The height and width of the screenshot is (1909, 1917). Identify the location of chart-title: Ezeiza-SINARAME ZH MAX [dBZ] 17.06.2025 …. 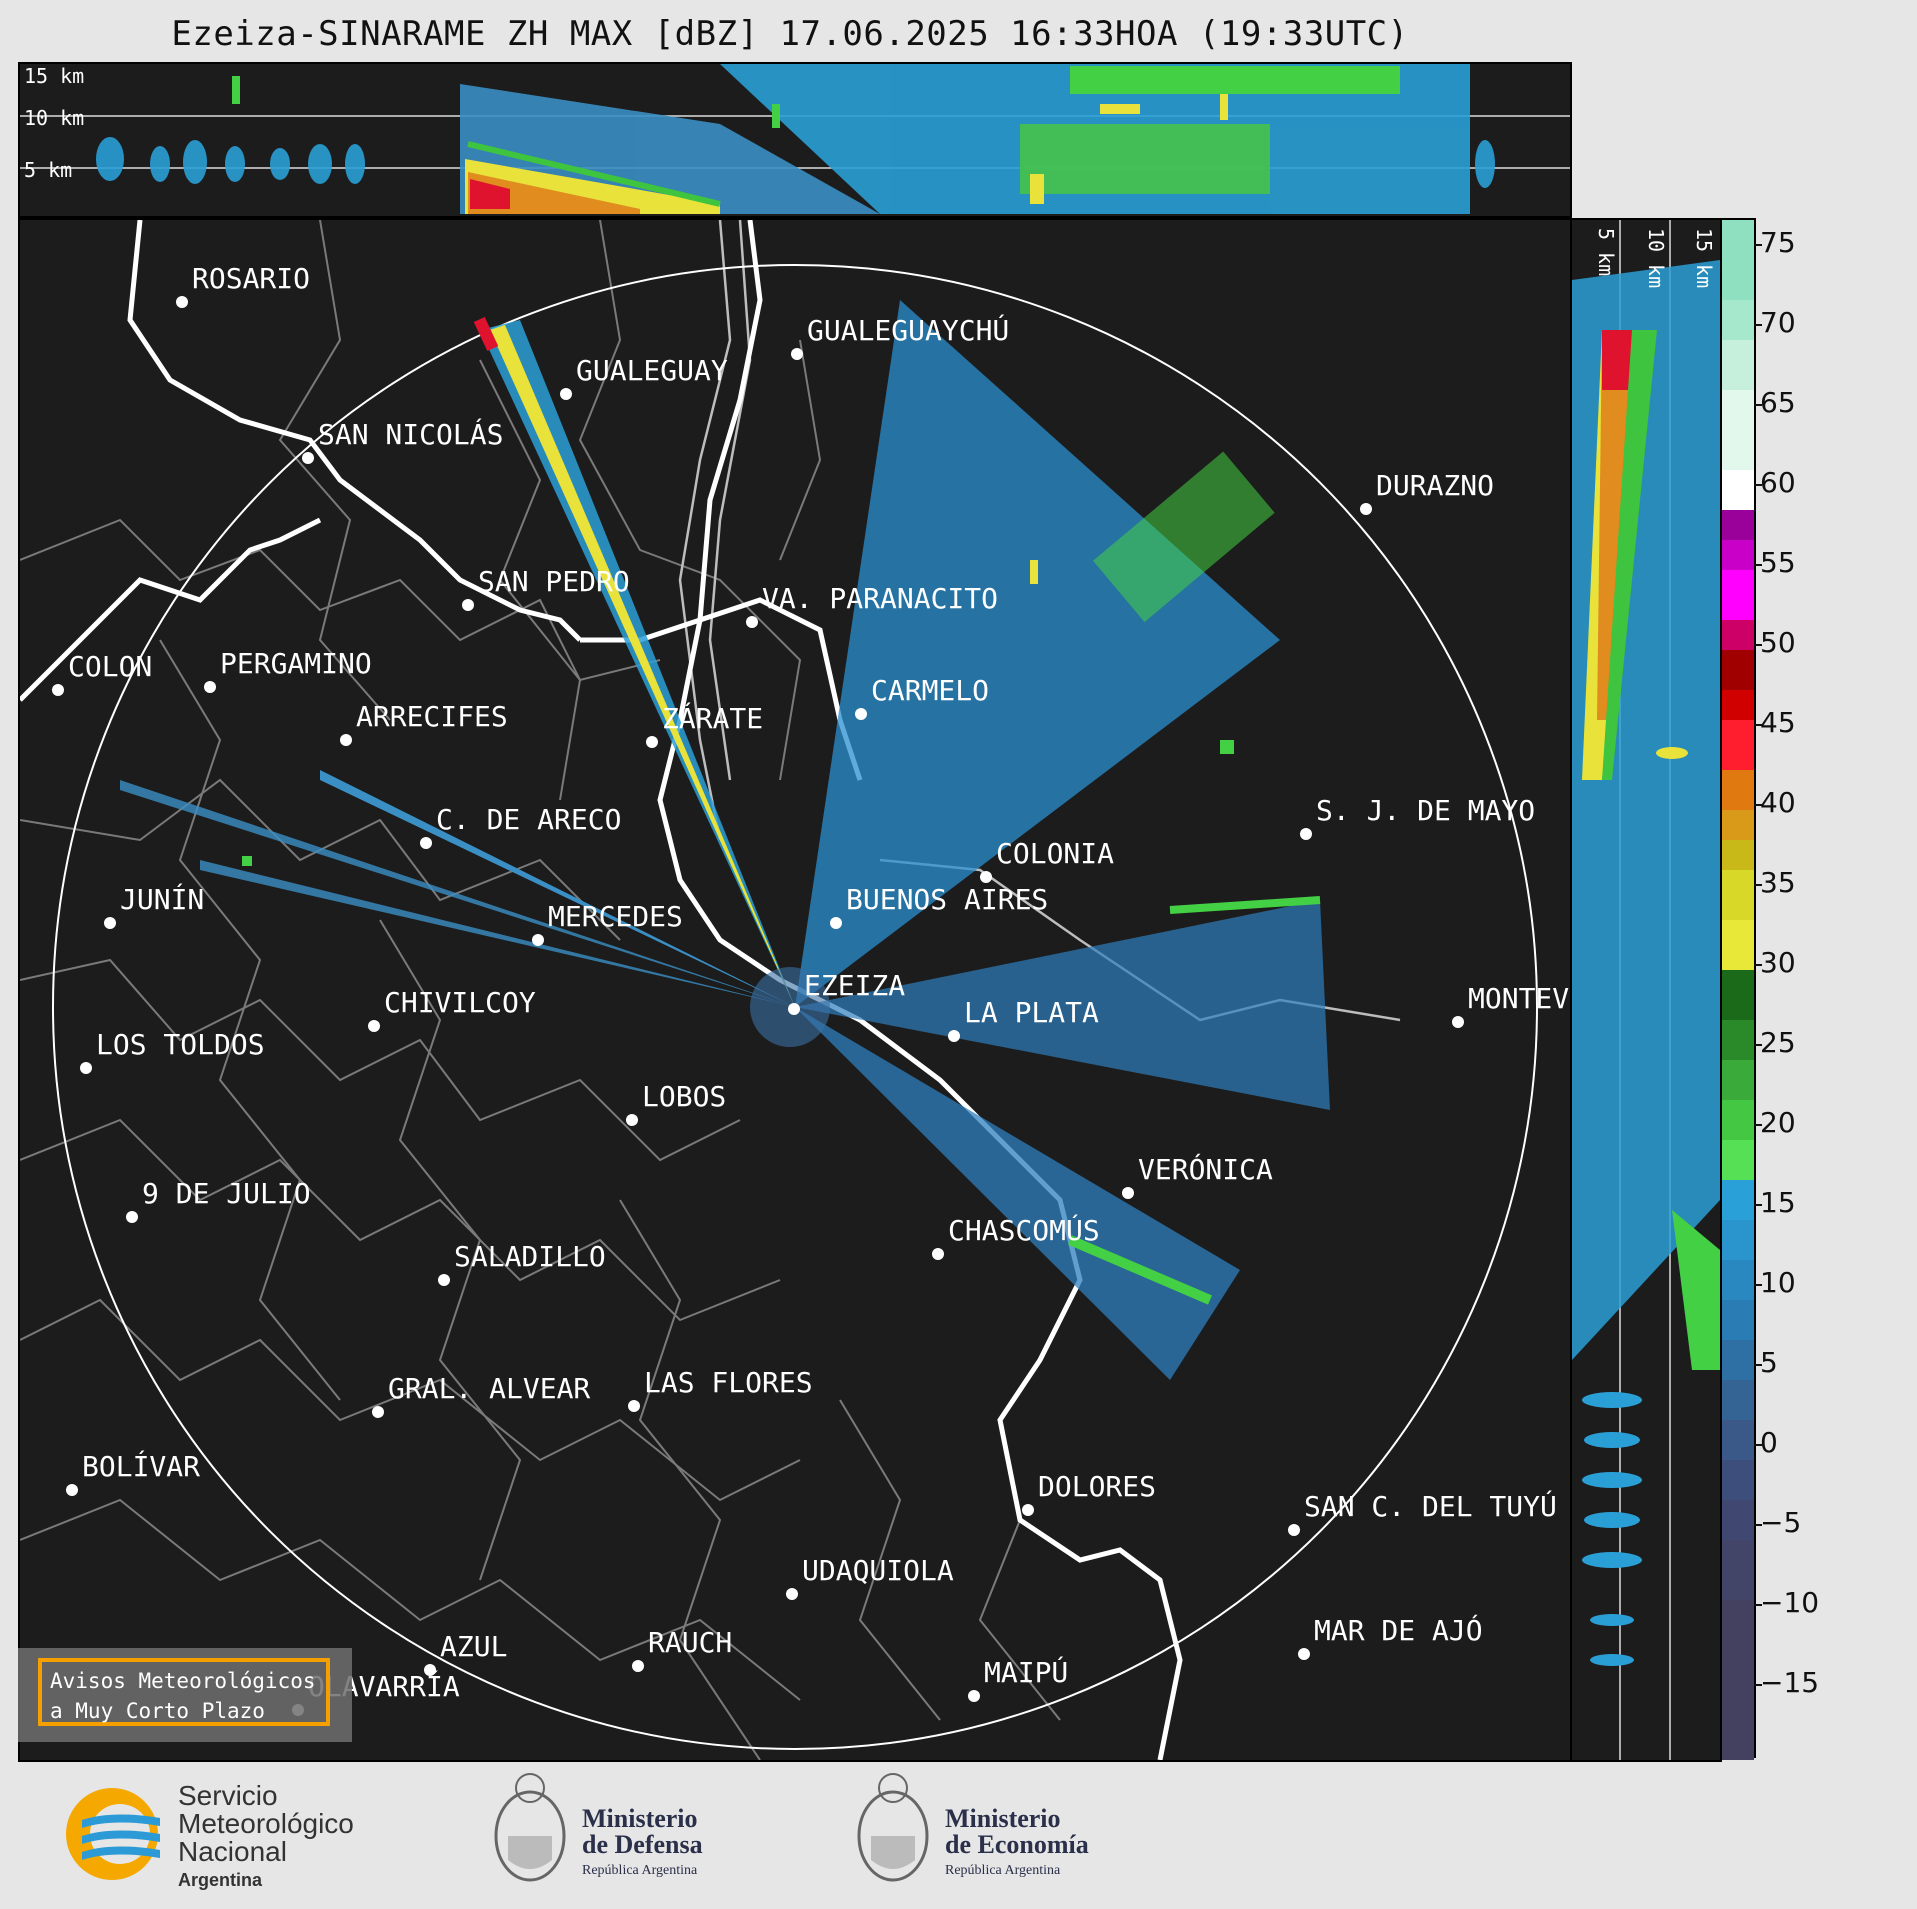
(790, 34).